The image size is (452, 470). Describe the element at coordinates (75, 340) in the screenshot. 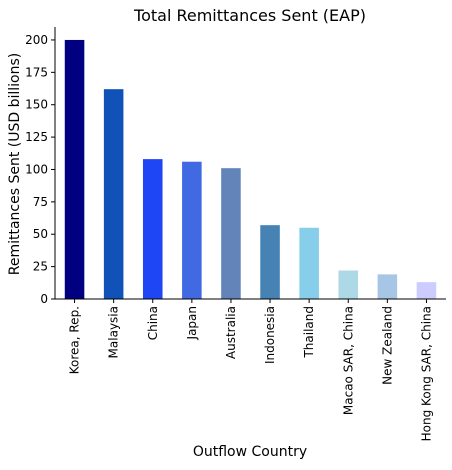

I see `x-tick-label: Korea, Rep.` at that location.